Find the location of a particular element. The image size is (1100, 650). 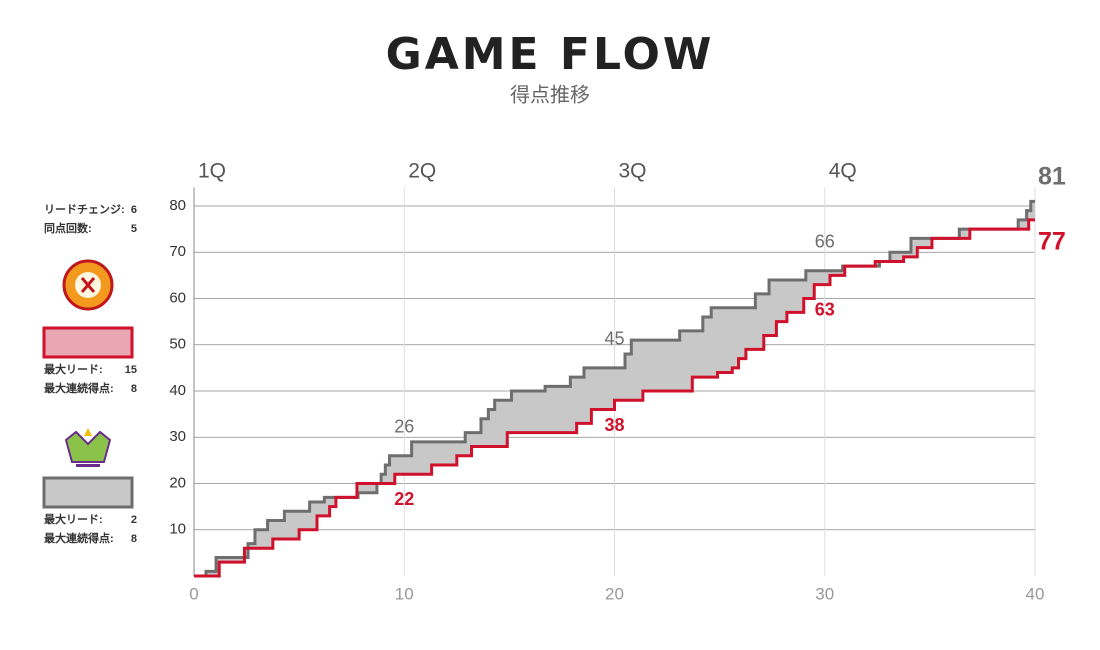

stat-value: 2 is located at coordinates (134, 520).